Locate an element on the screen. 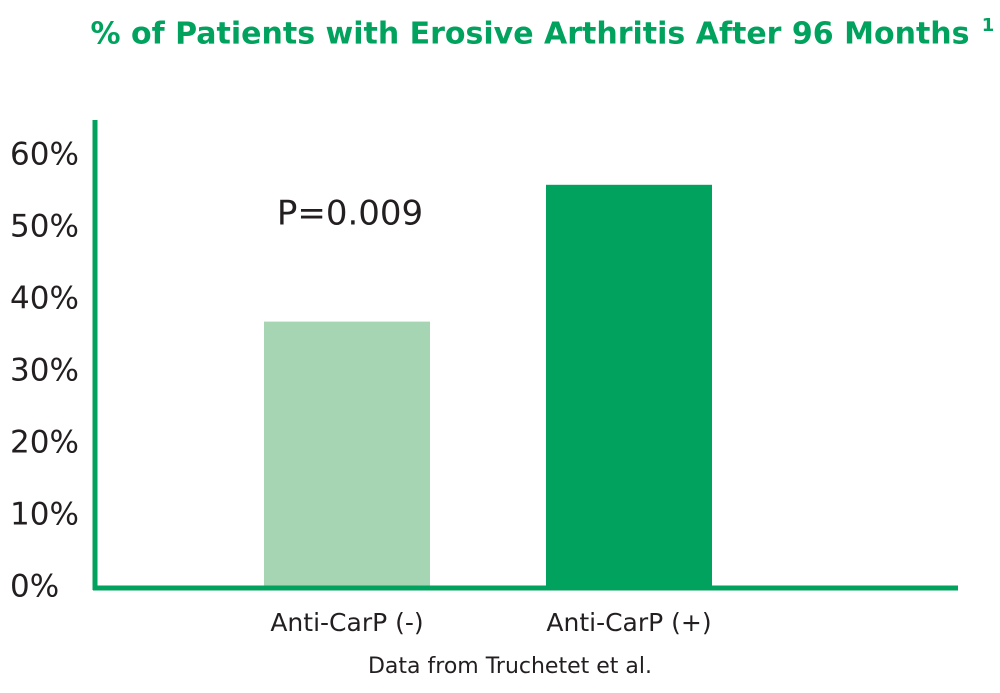  y-tick-label: 60% is located at coordinates (44, 155).